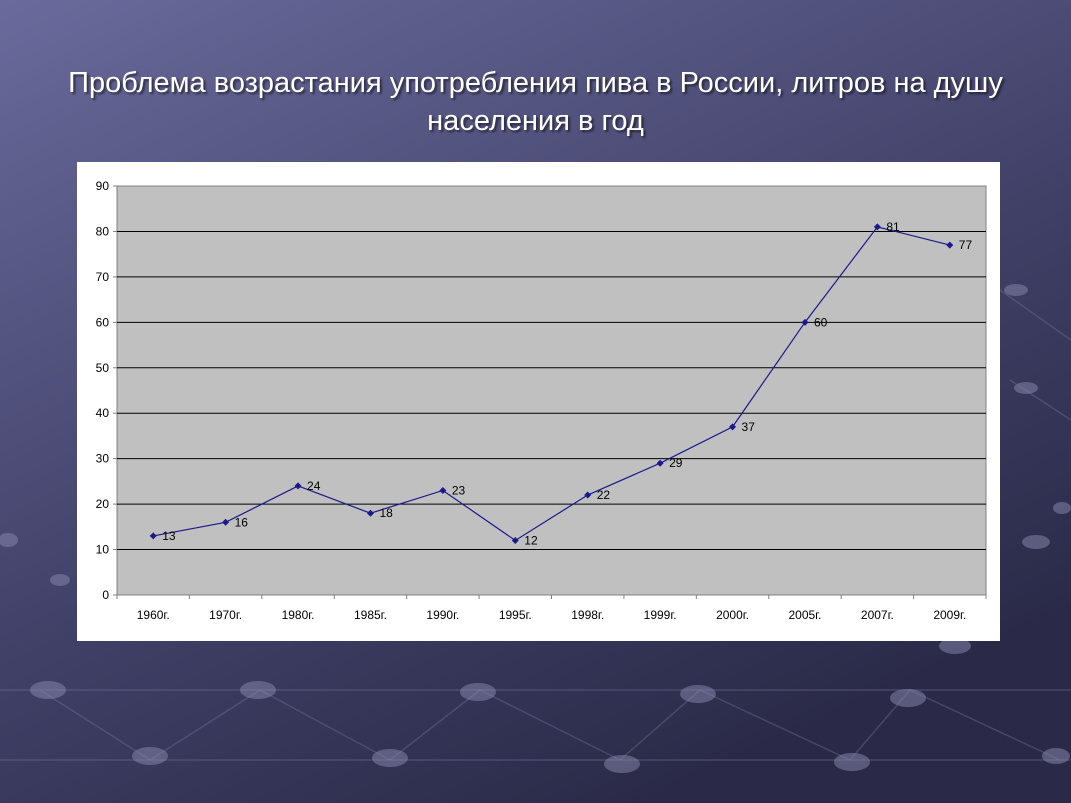 Image resolution: width=1071 pixels, height=803 pixels. What do you see at coordinates (949, 615) in the screenshot?
I see `x-tick-label: 2009г.` at bounding box center [949, 615].